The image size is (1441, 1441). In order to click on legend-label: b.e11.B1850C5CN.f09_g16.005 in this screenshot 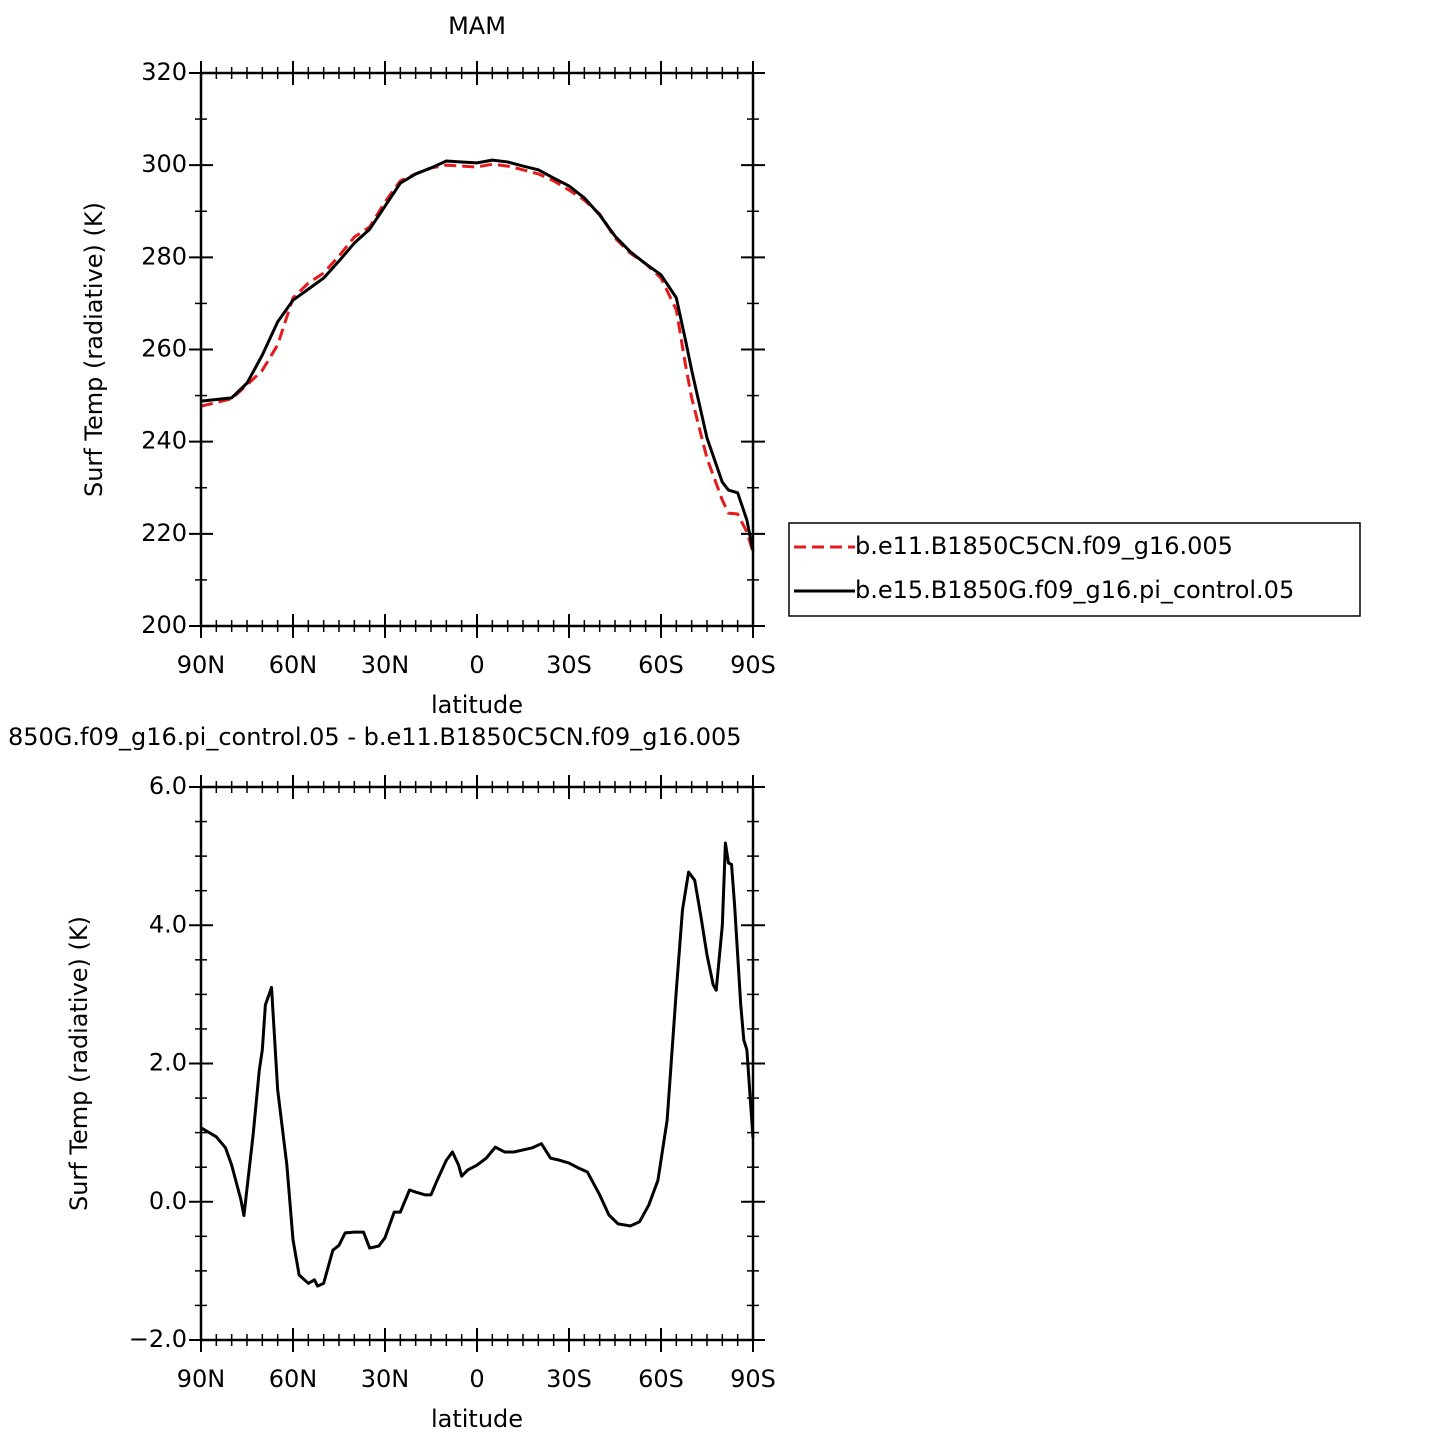, I will do `click(1044, 546)`.